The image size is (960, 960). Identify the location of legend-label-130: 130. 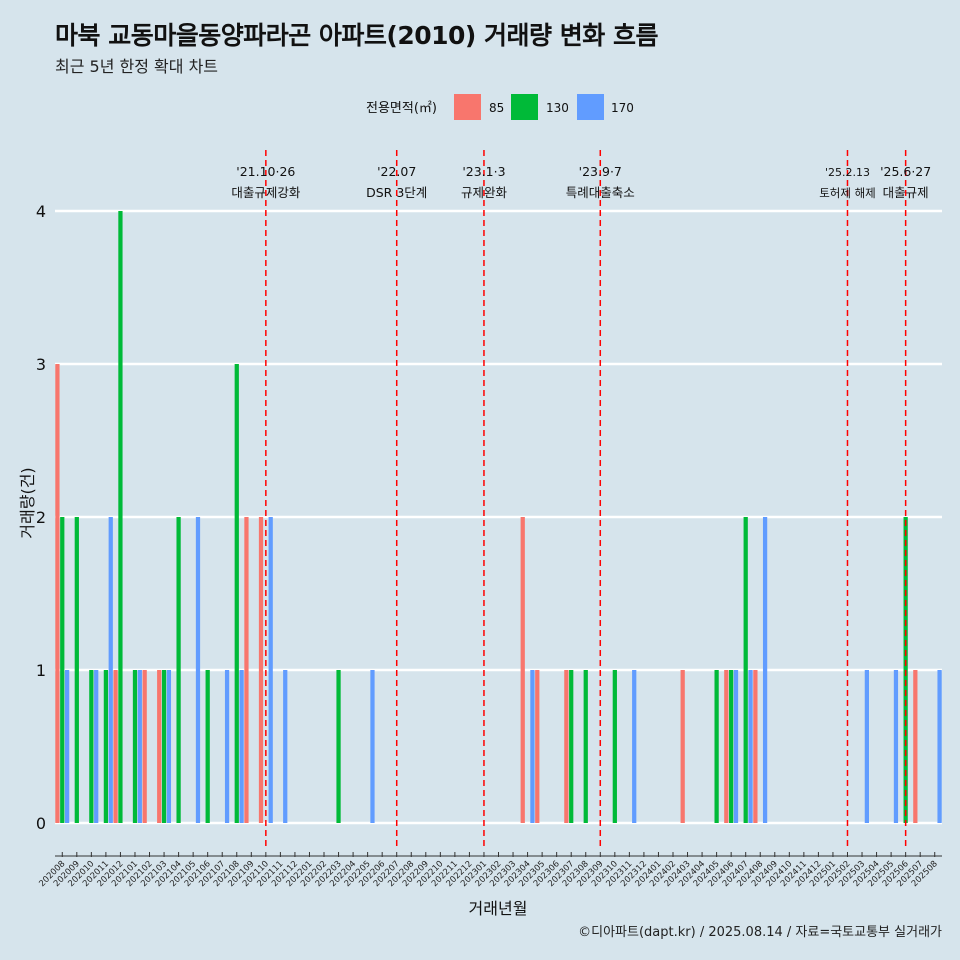
(557, 108).